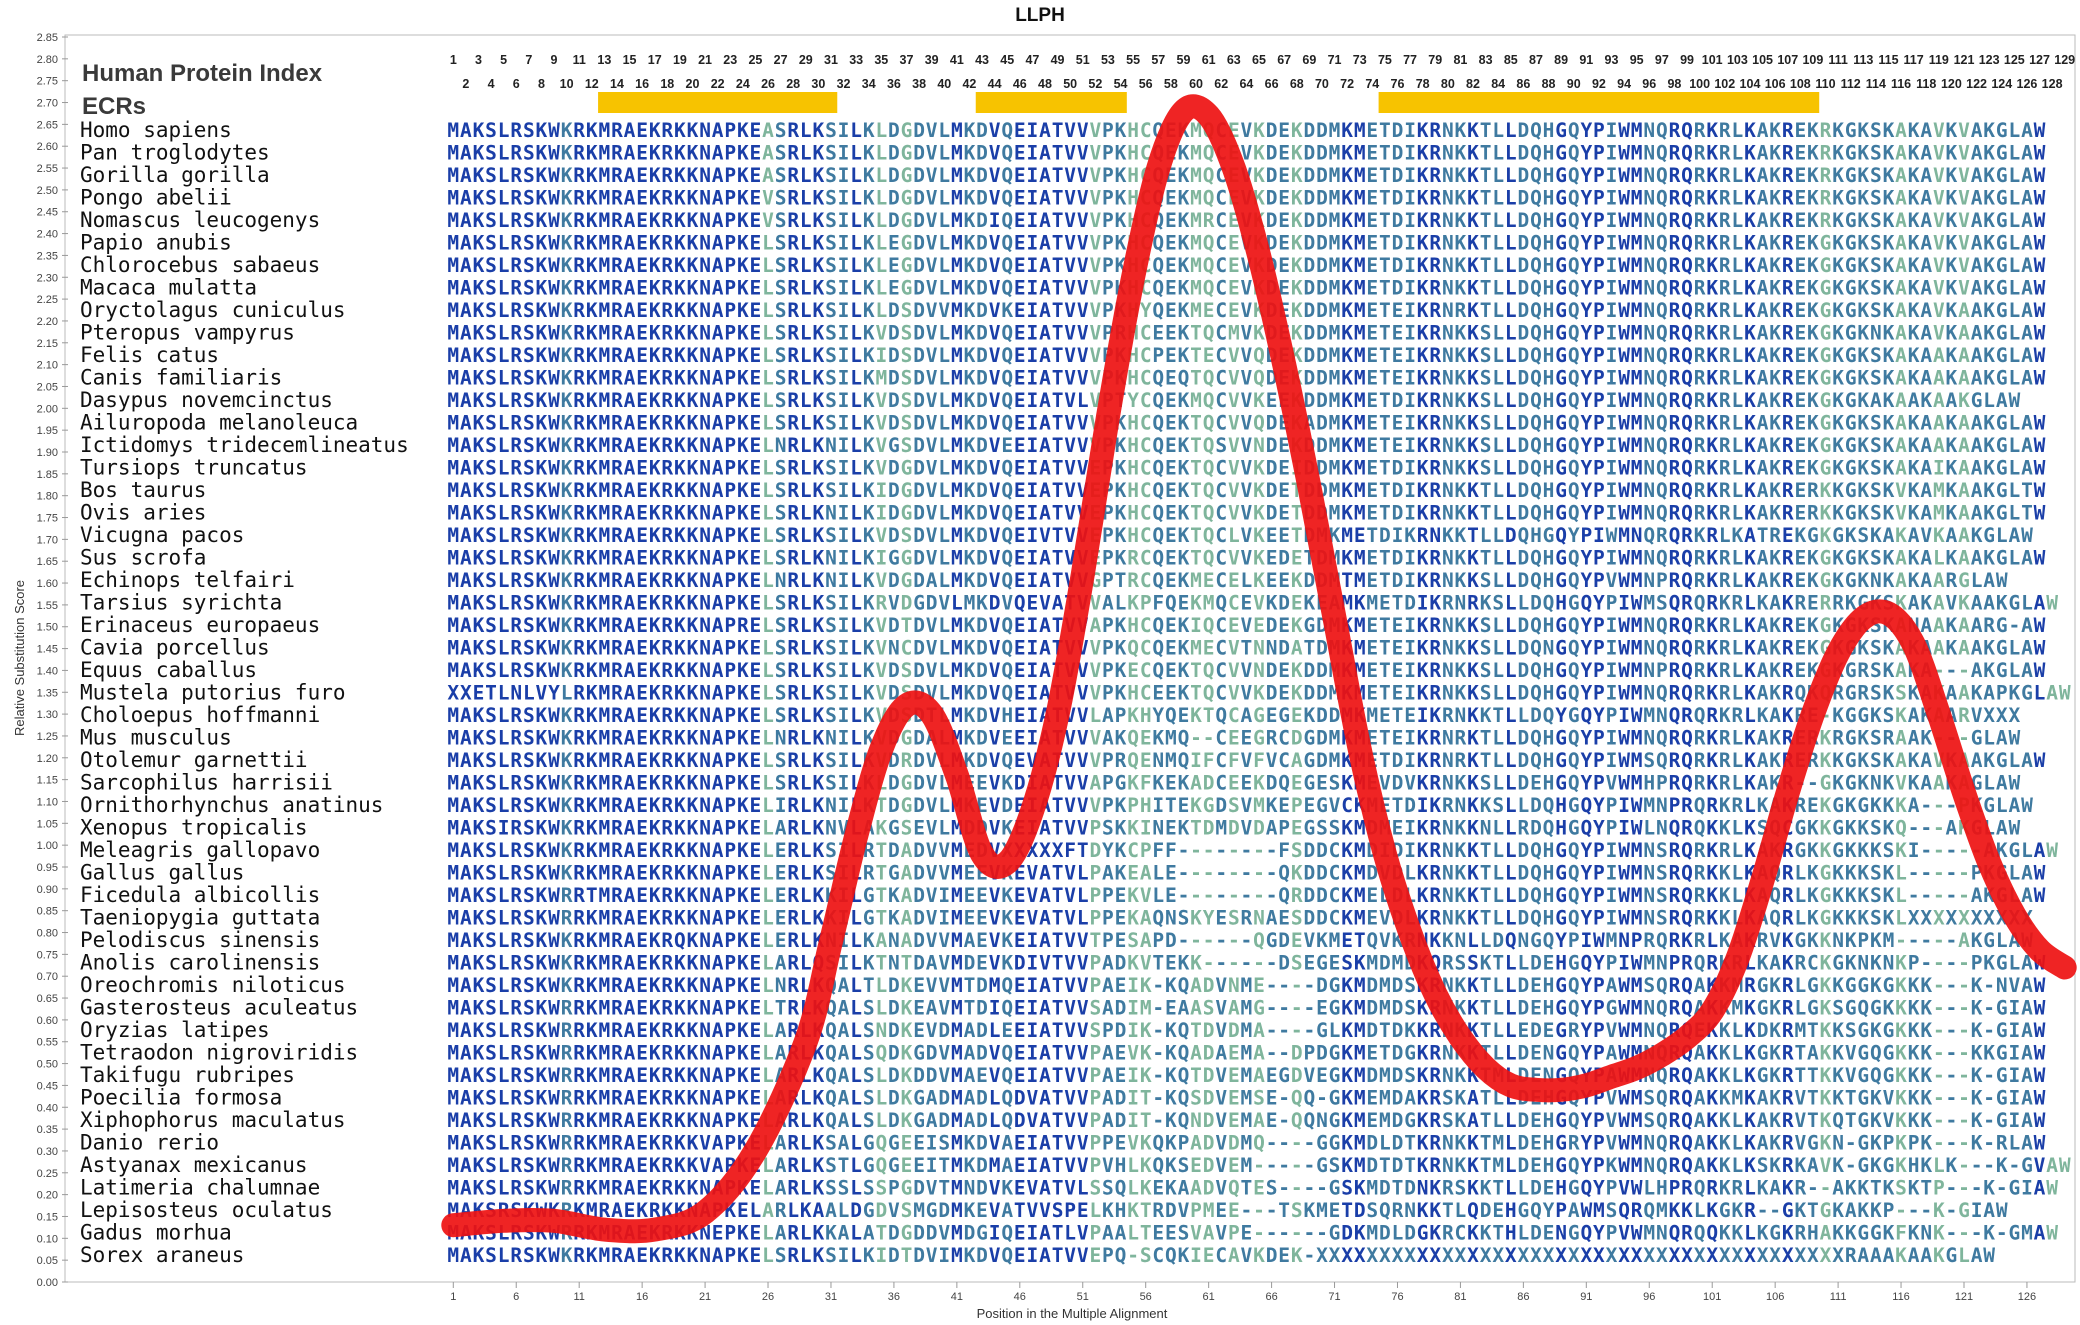 The image size is (2080, 1325). I want to click on sequence-residue: Y, so click(1586, 400).